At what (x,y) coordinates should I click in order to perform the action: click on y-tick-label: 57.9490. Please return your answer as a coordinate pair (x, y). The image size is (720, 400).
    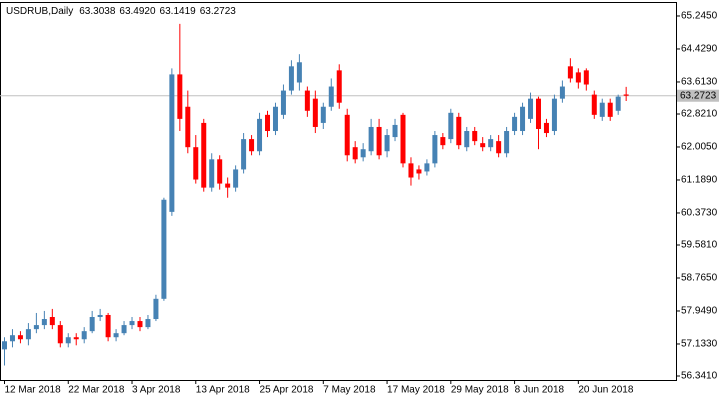
    Looking at the image, I should click on (699, 311).